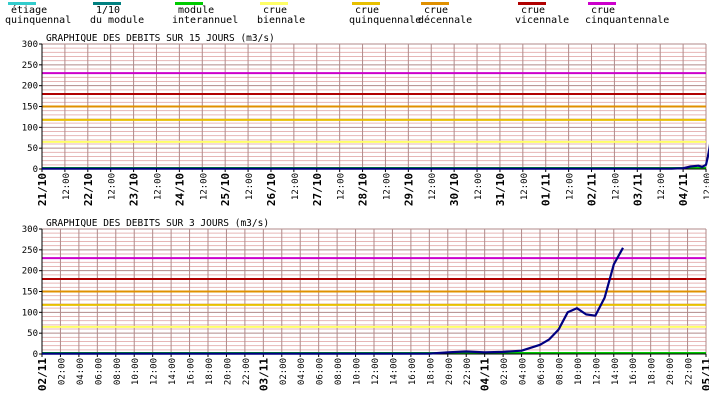 Image resolution: width=709 pixels, height=400 pixels. I want to click on y-tick-label: 200, so click(30, 272).